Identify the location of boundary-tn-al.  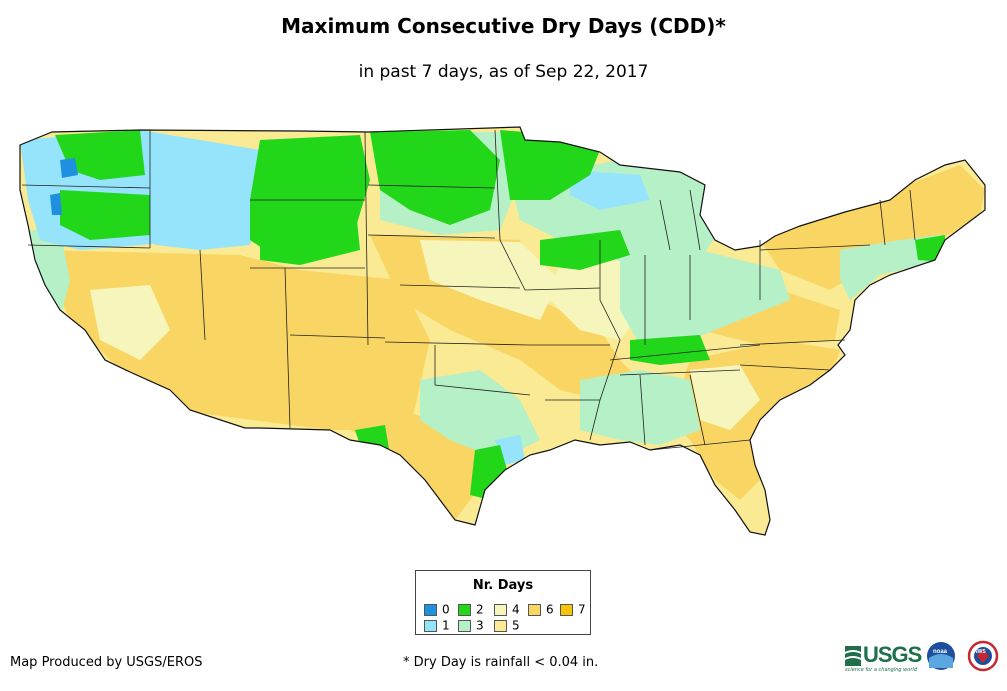
(680, 372).